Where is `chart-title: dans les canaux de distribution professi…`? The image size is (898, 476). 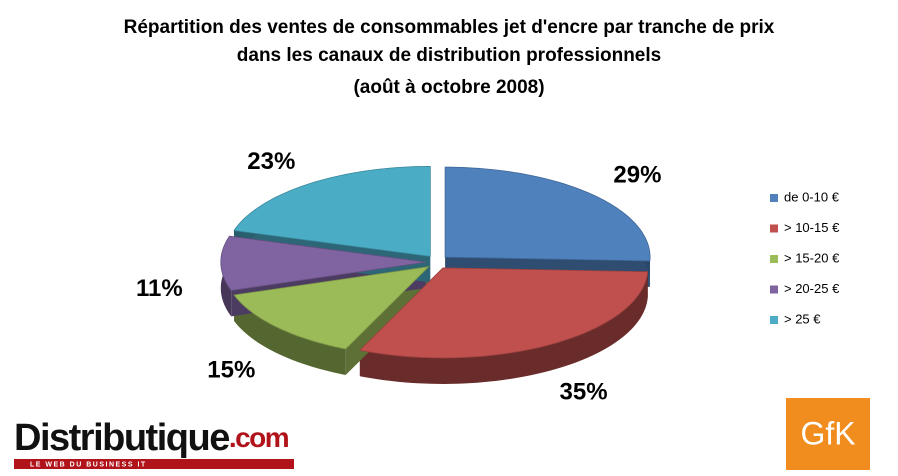 chart-title: dans les canaux de distribution professi… is located at coordinates (449, 55).